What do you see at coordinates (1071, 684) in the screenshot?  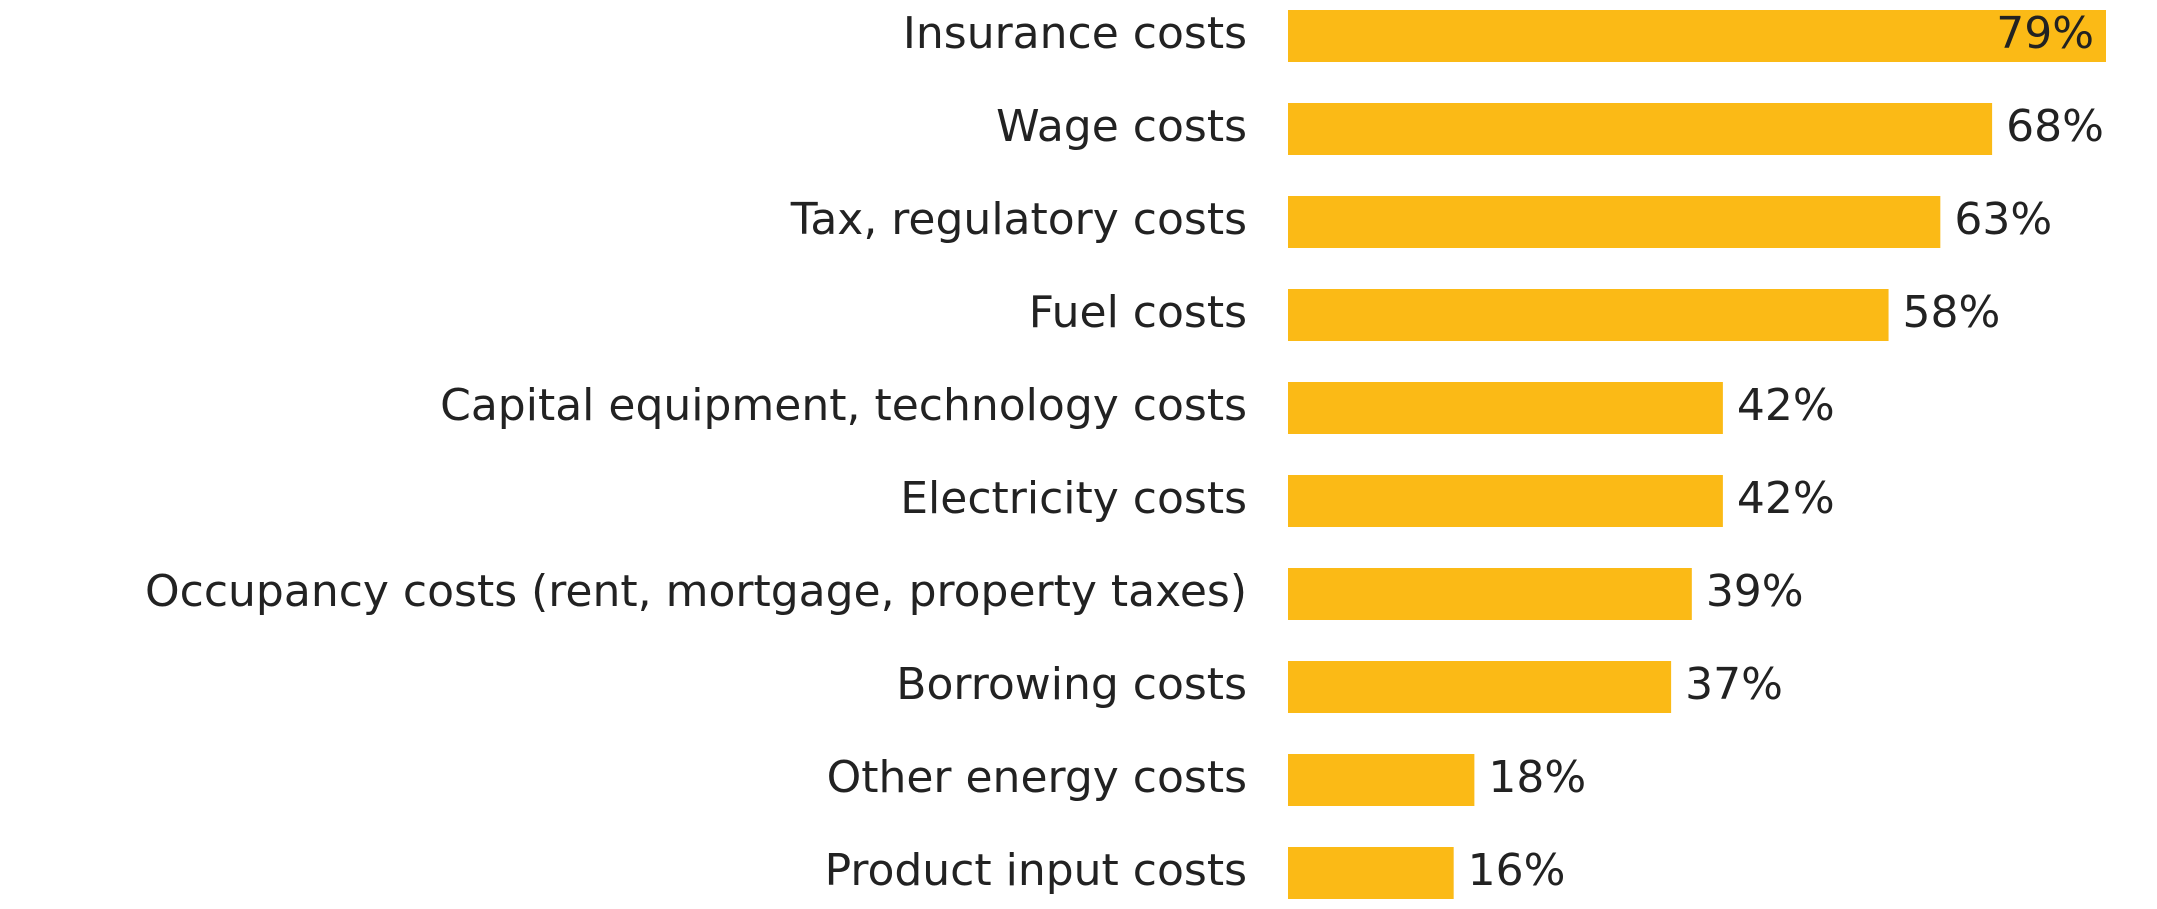 I see `category-label: Borrowing costs` at bounding box center [1071, 684].